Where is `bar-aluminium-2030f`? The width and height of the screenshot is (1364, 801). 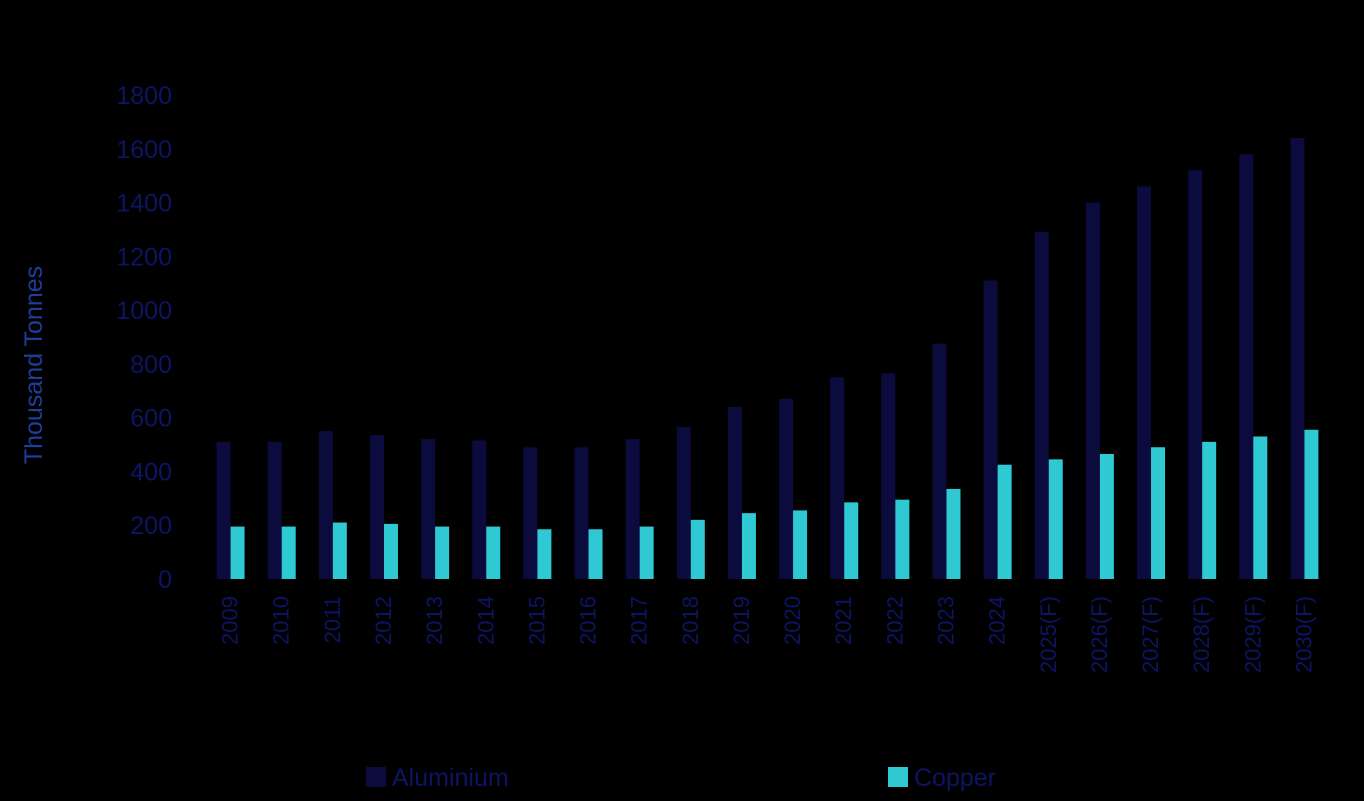
bar-aluminium-2030f is located at coordinates (1297, 358).